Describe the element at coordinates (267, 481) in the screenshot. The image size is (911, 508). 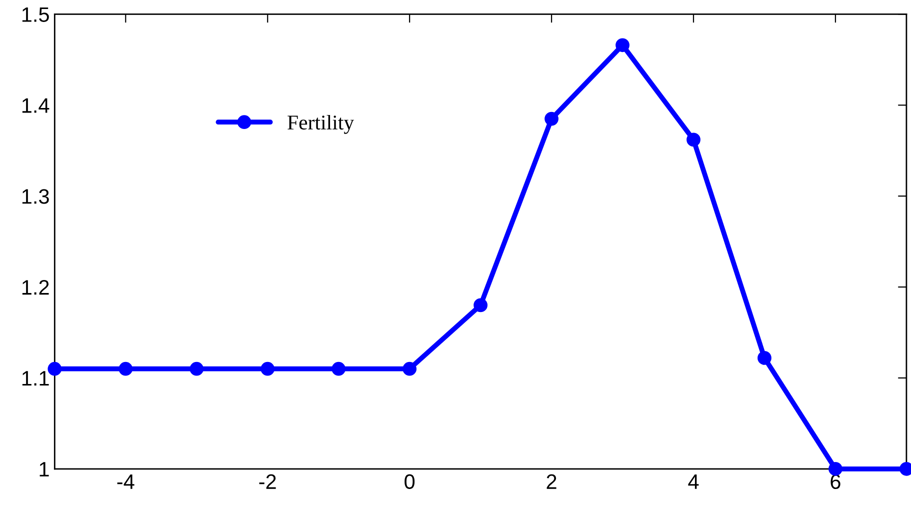
I see `x-tick-label: -2` at that location.